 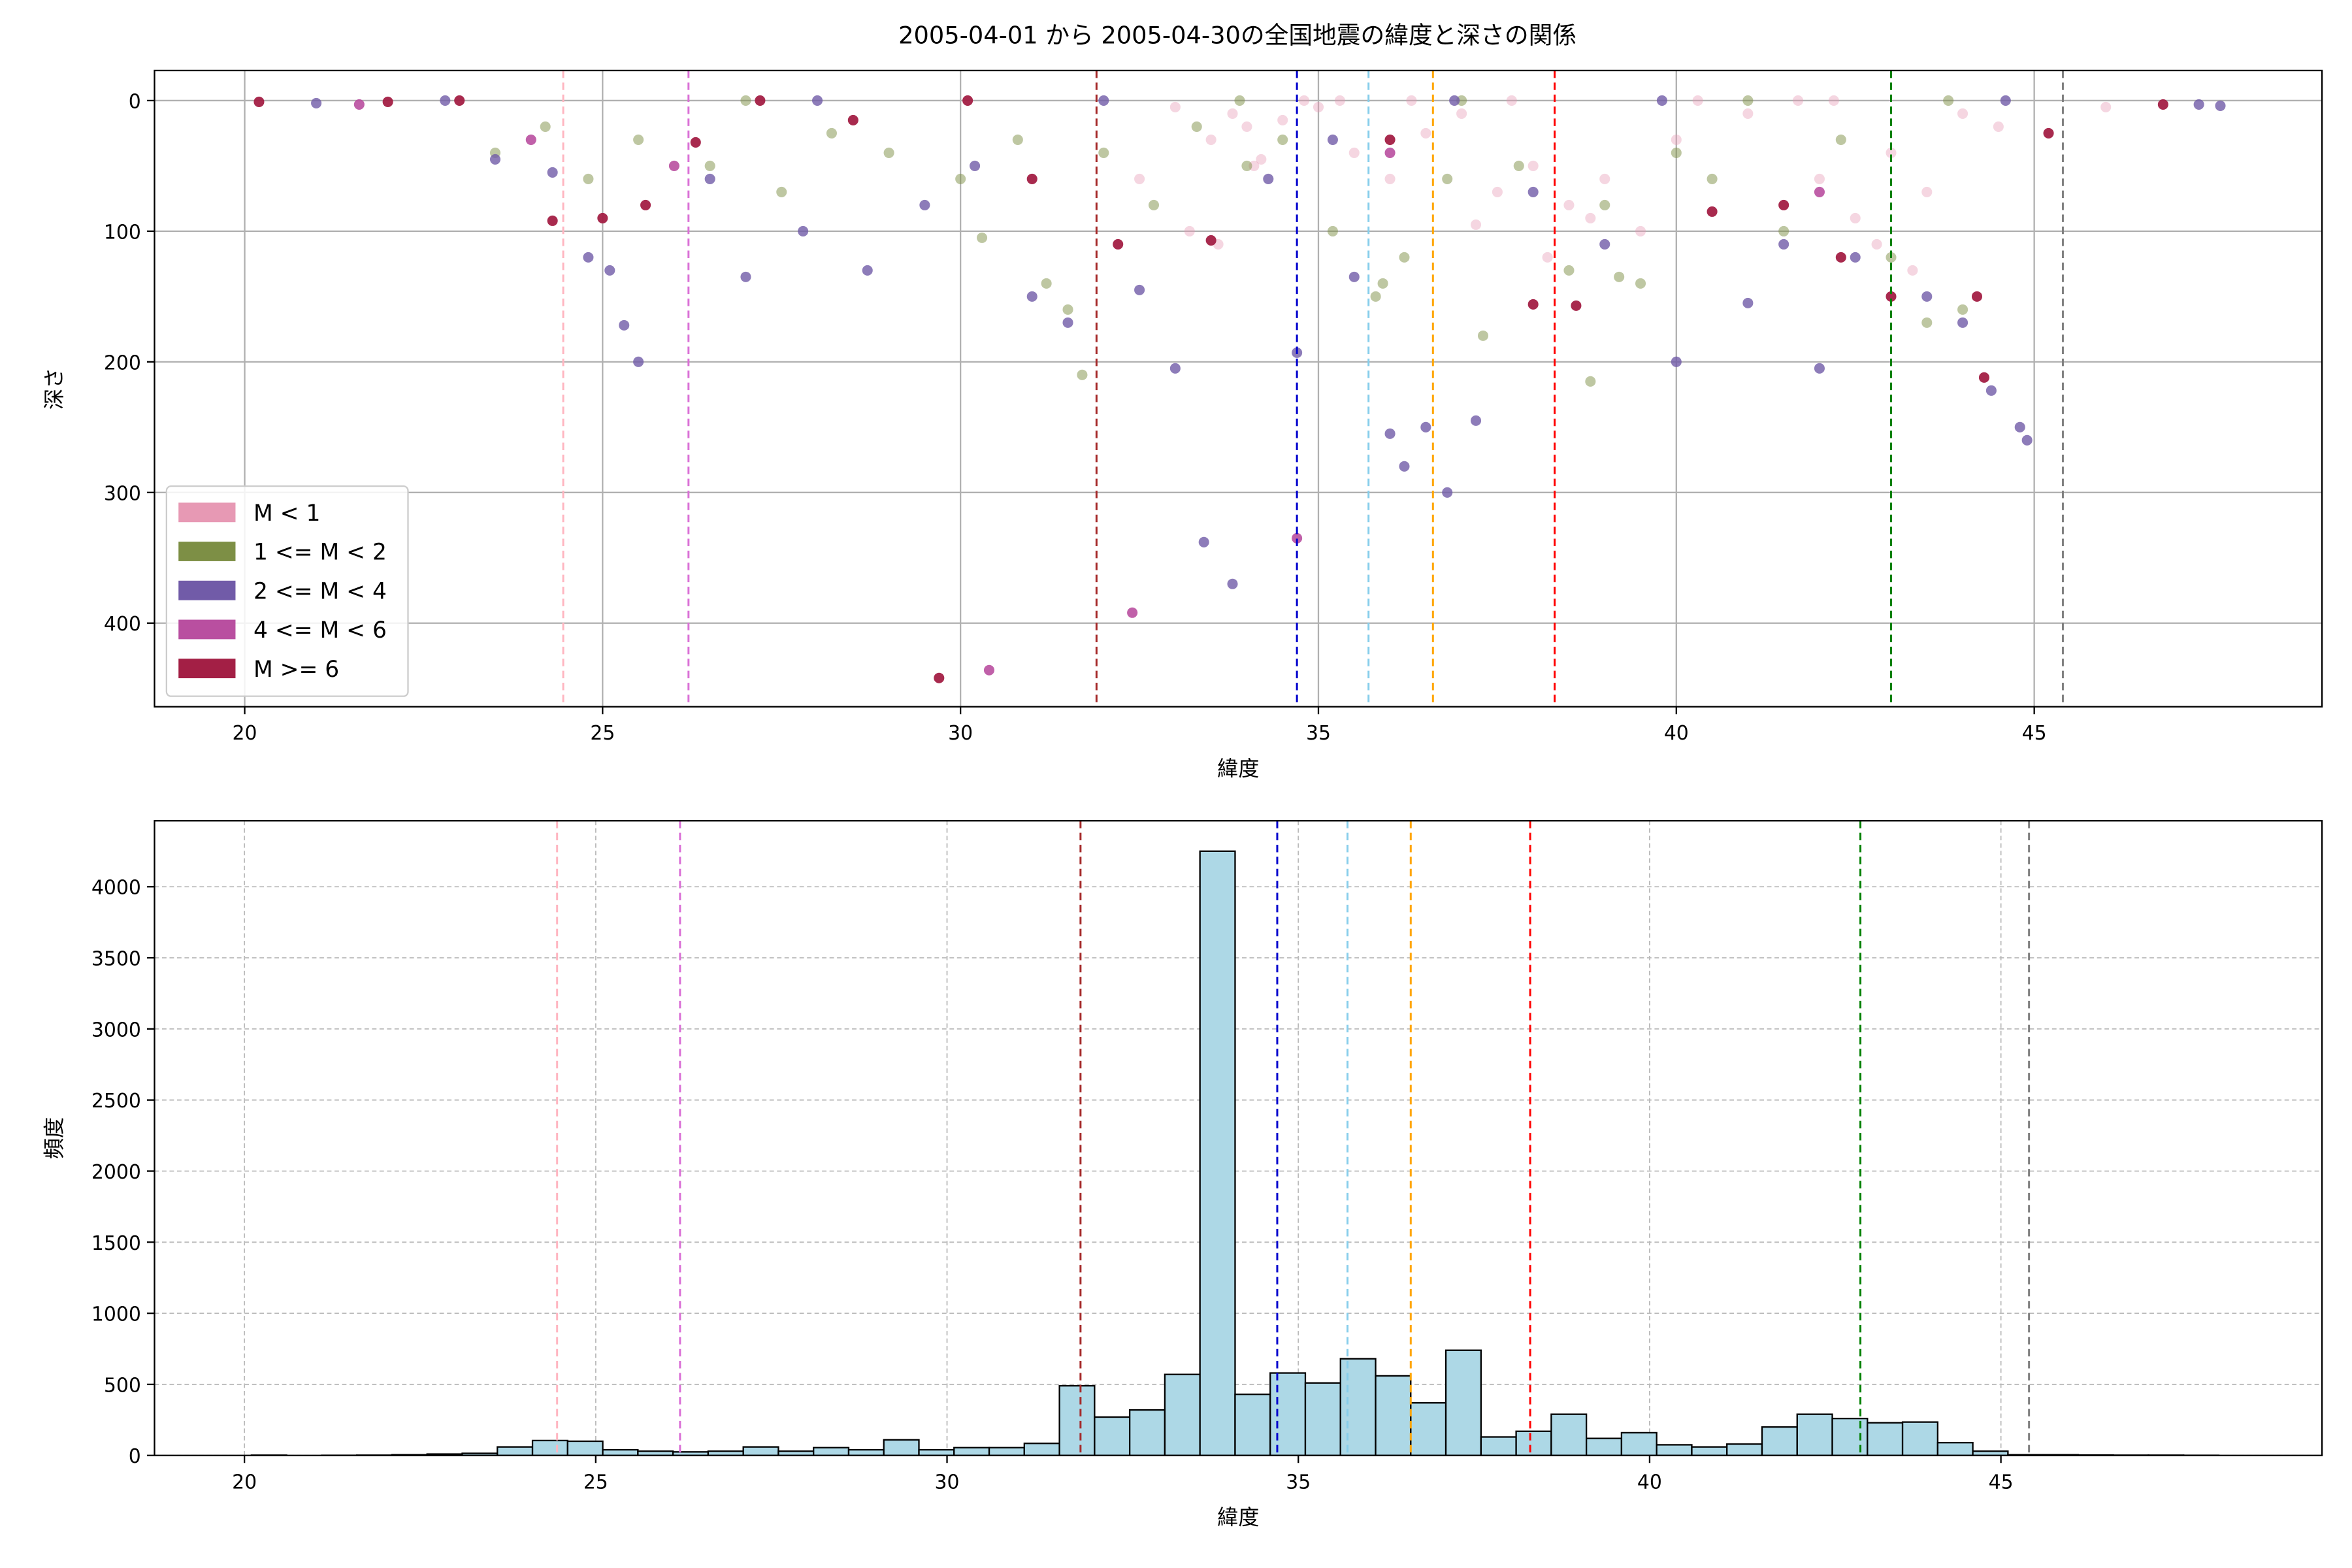 I want to click on x-tick-label: 35, so click(x=1318, y=733).